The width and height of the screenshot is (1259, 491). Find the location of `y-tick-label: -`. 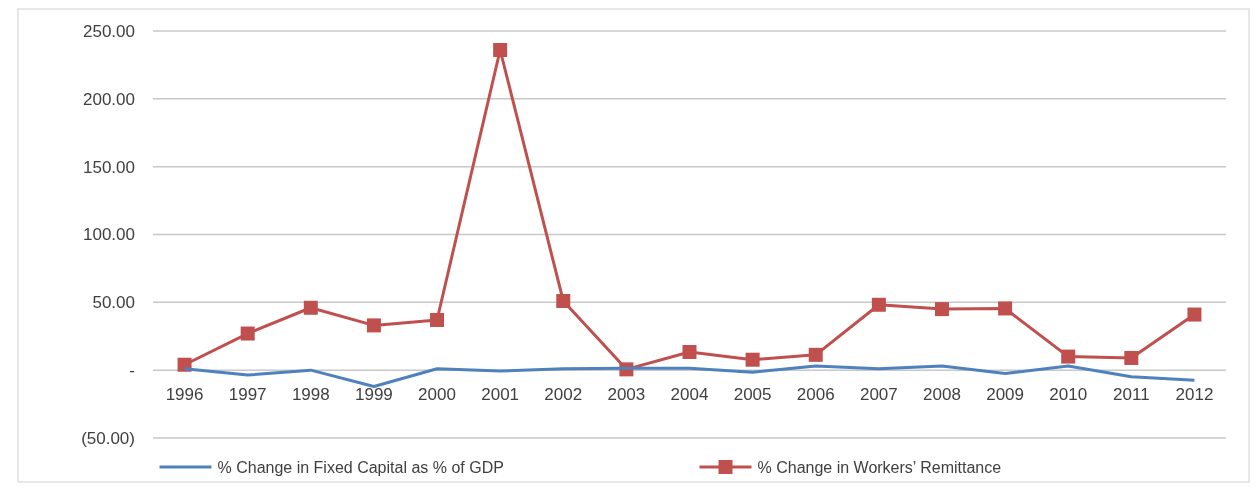

y-tick-label: - is located at coordinates (132, 371).